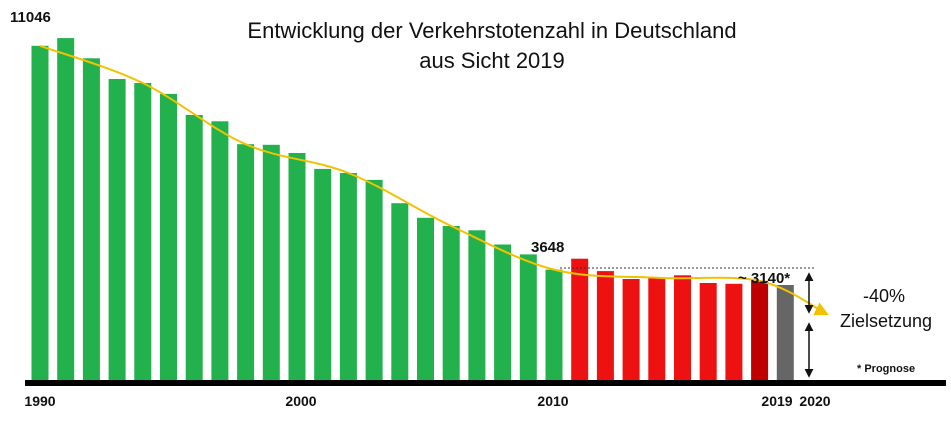 The height and width of the screenshot is (423, 951). I want to click on bar-2009, so click(528, 317).